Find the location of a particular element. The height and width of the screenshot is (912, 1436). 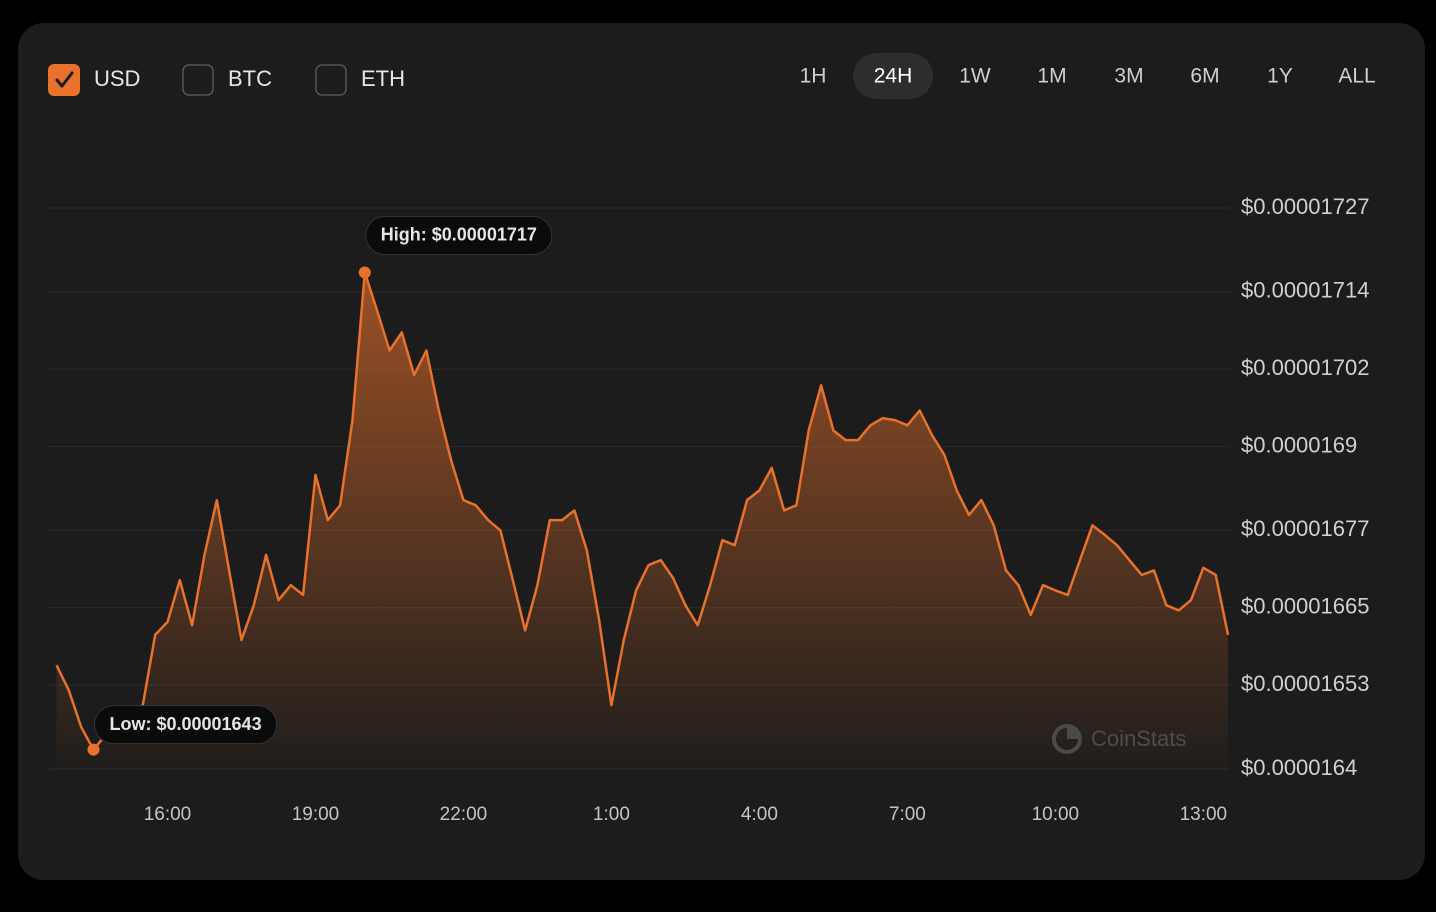

x-tick-label: 19:00 is located at coordinates (316, 814).